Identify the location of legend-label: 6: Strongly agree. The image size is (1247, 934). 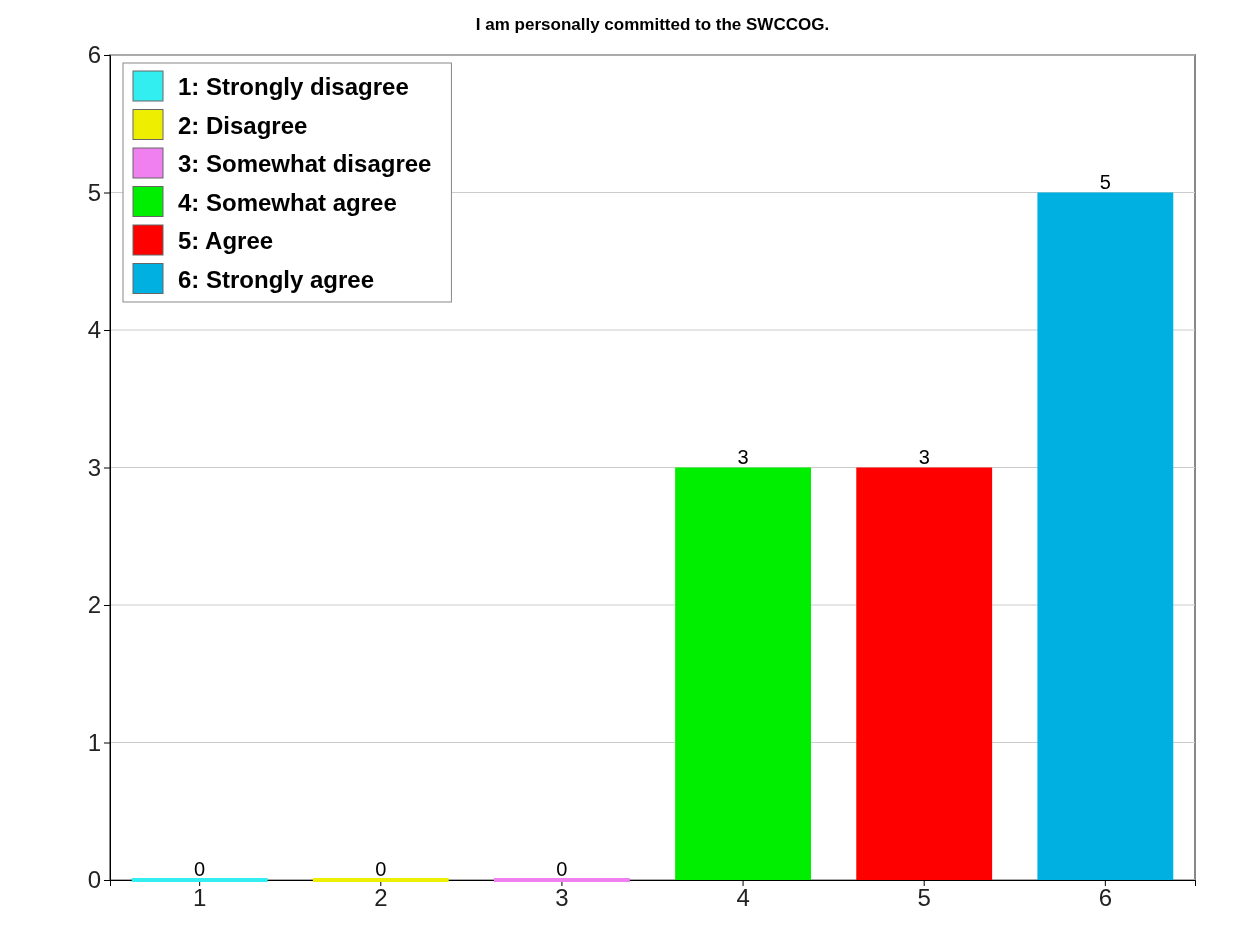
(276, 279).